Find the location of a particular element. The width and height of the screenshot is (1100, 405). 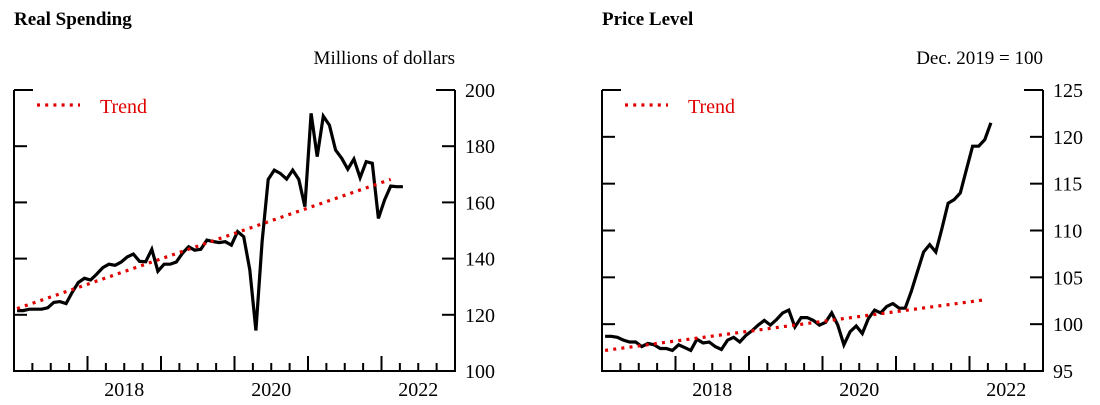

y-tick-label: 200 is located at coordinates (480, 91).